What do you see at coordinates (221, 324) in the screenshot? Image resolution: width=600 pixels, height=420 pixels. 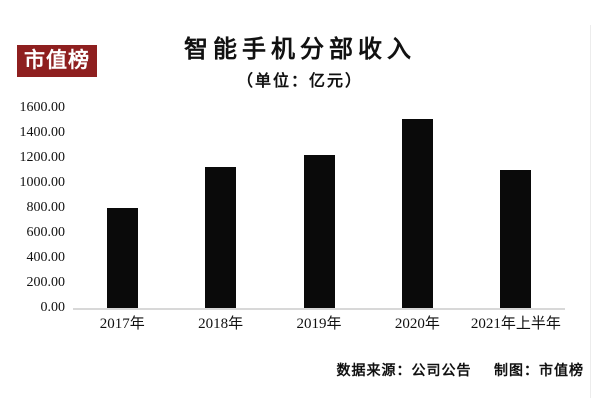 I see `x-axis-label: 2018年` at bounding box center [221, 324].